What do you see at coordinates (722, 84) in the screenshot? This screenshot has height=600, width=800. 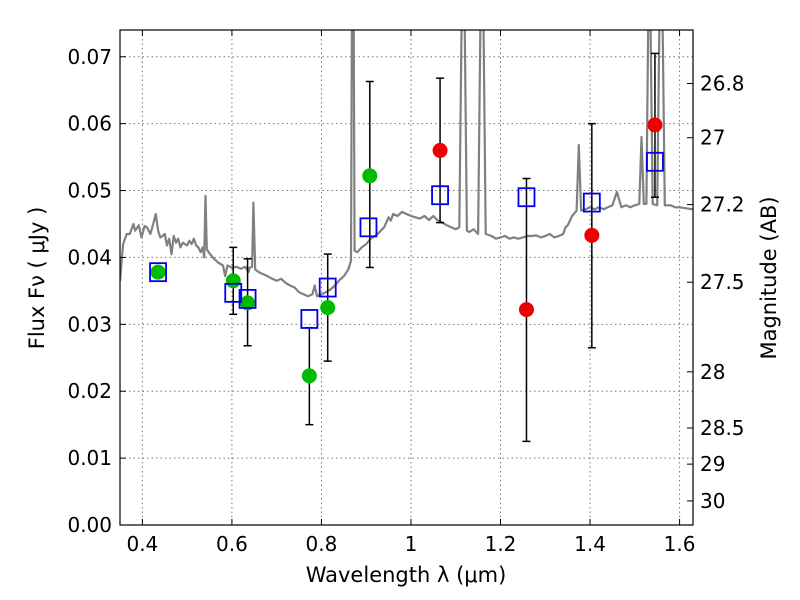 I see `mag-tick-label: 26.8` at bounding box center [722, 84].